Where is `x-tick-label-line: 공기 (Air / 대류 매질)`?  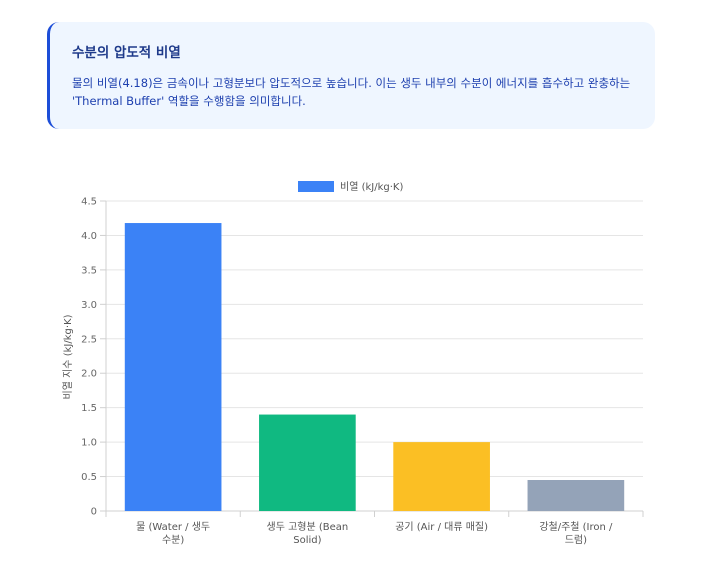 x-tick-label-line: 공기 (Air / 대류 매질) is located at coordinates (441, 527).